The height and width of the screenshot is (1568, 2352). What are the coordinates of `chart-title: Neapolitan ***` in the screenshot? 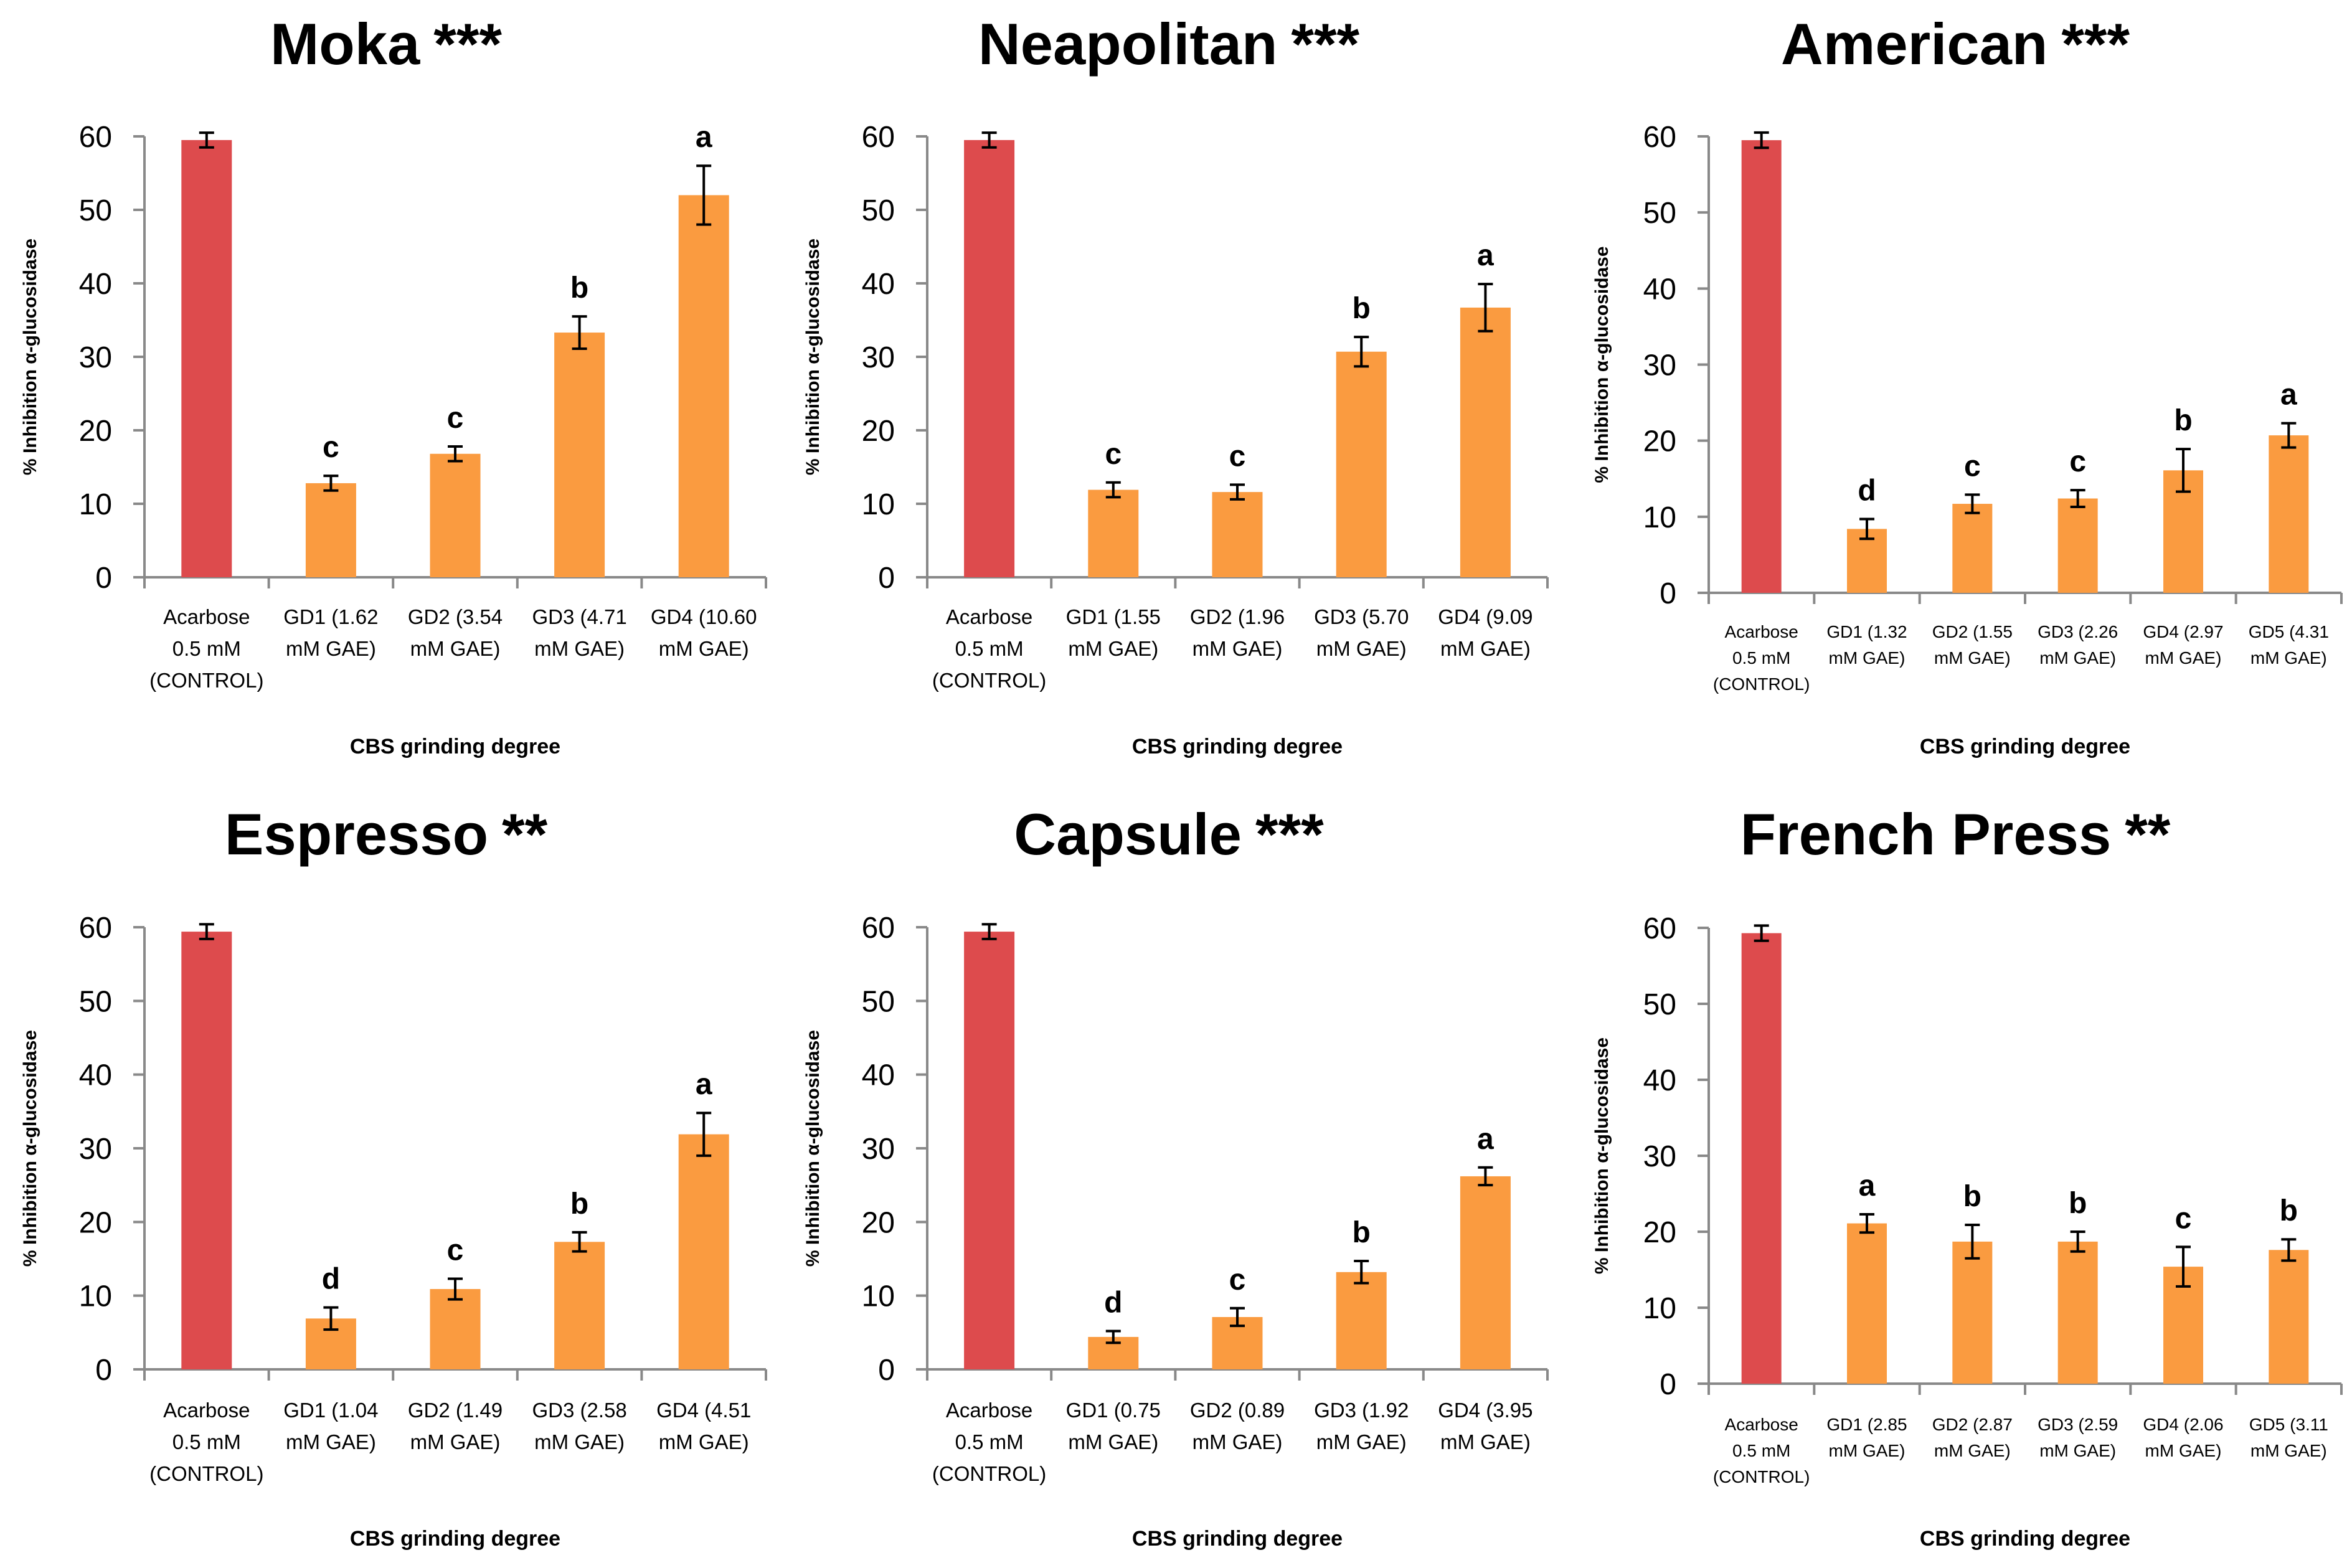 It's located at (1169, 44).